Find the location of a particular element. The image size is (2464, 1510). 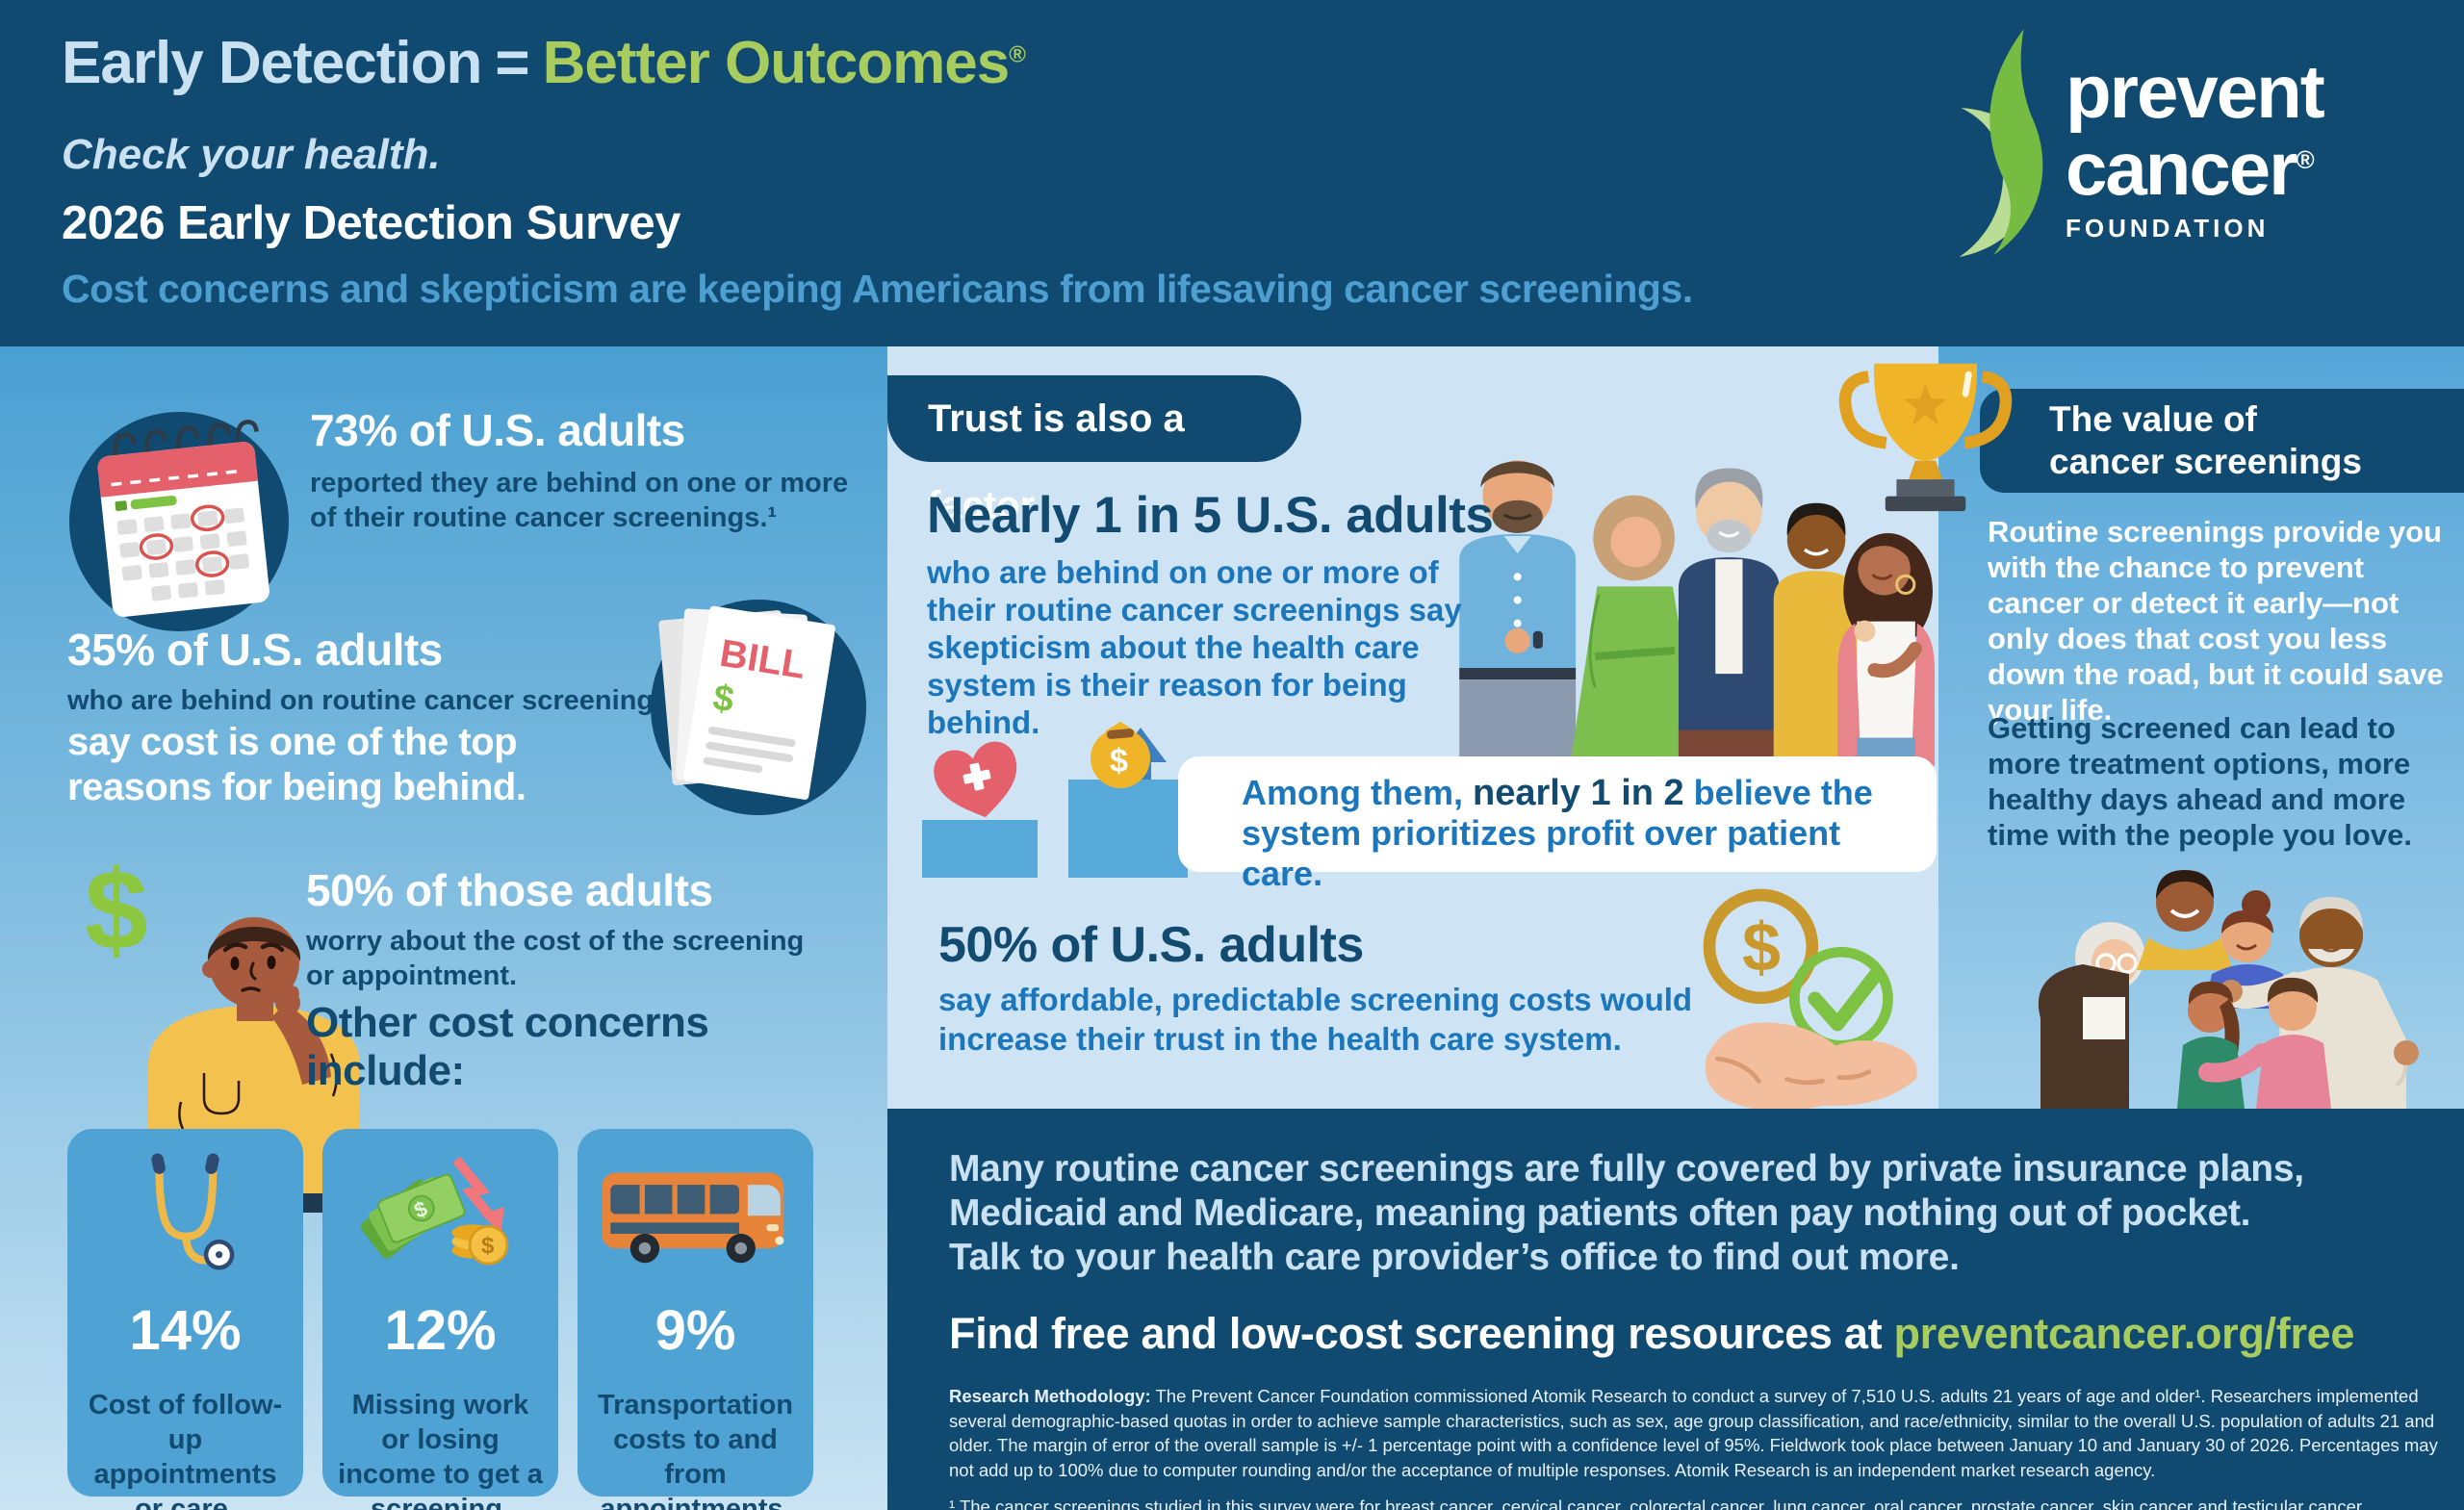

stat-50-mid-headline: 50% of U.S. adults is located at coordinates (1151, 945).